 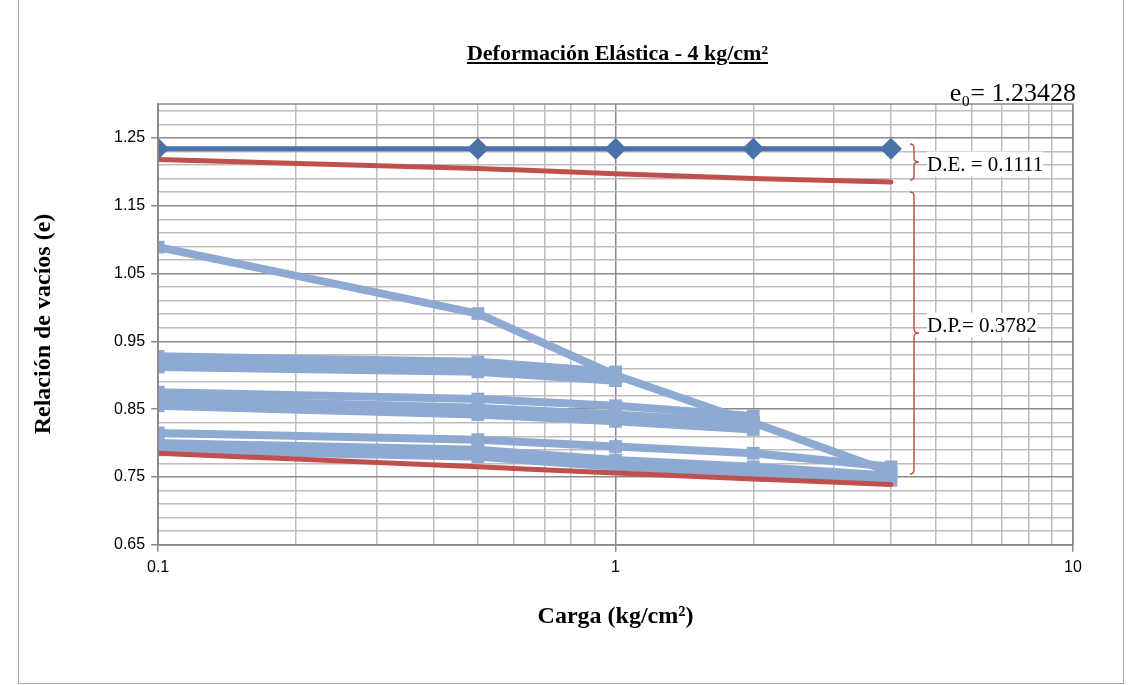 What do you see at coordinates (130, 205) in the screenshot?
I see `y-tick-label: 1.15` at bounding box center [130, 205].